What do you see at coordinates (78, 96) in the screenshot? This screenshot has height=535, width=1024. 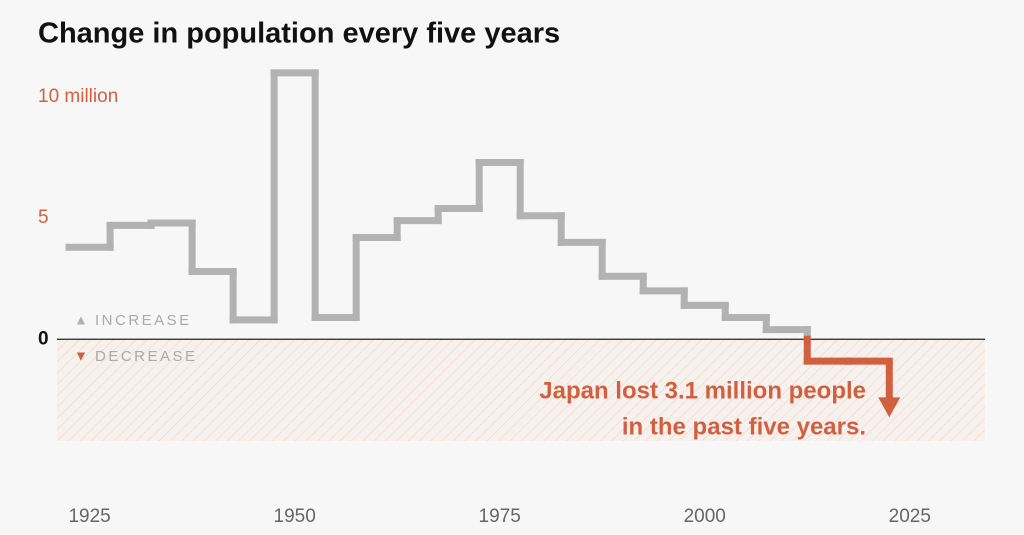 I see `y-tick-label: 10 million` at bounding box center [78, 96].